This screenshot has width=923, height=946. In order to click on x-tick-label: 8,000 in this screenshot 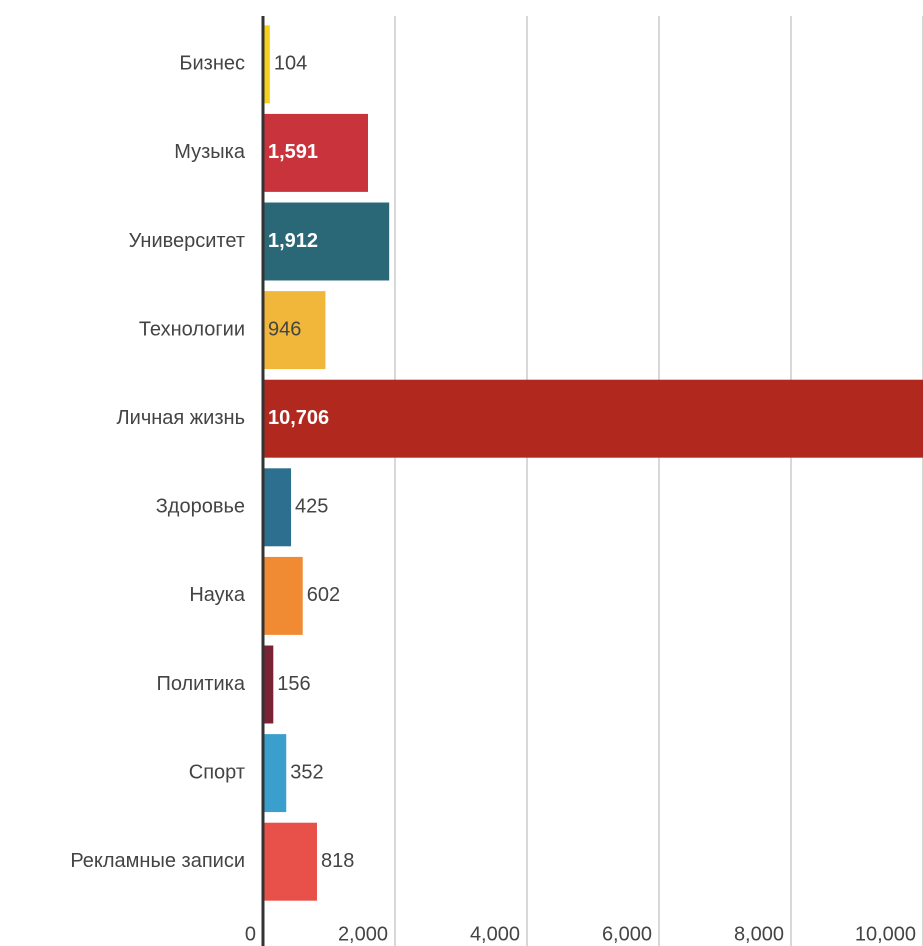, I will do `click(759, 934)`.